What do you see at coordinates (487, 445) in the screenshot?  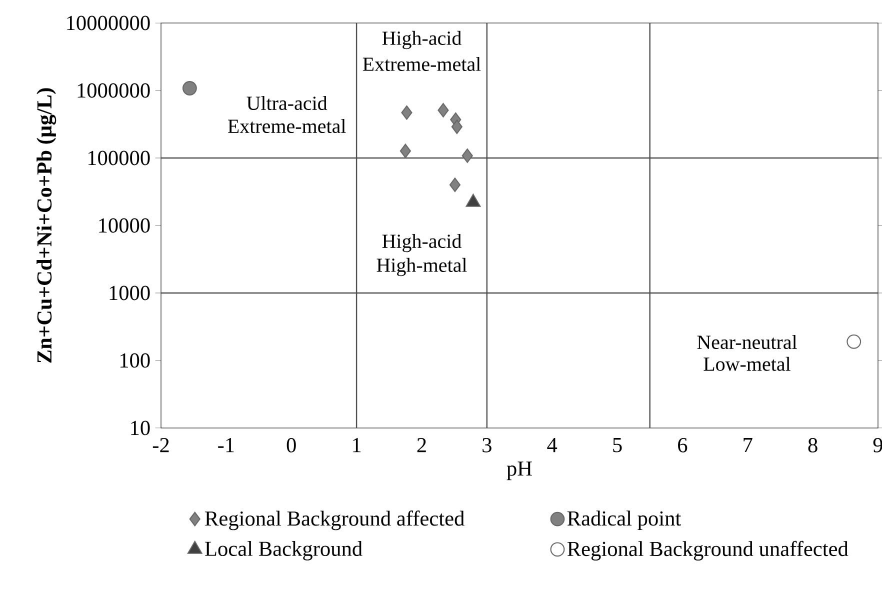 I see `x-tick-label: 3` at bounding box center [487, 445].